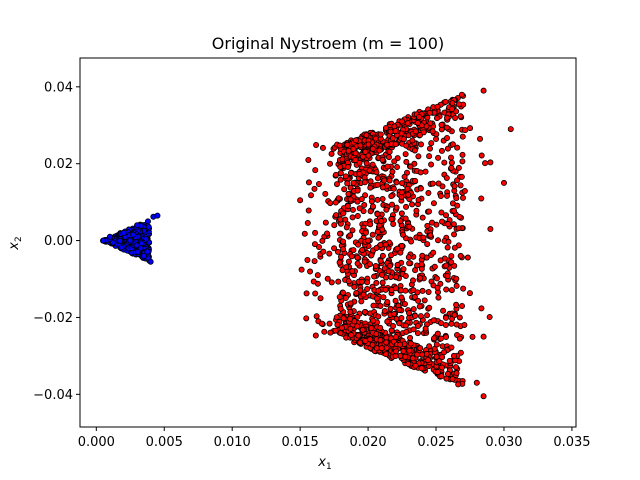  Describe the element at coordinates (328, 43) in the screenshot. I see `chart-title: Original Nystroem (m = 100)` at that location.